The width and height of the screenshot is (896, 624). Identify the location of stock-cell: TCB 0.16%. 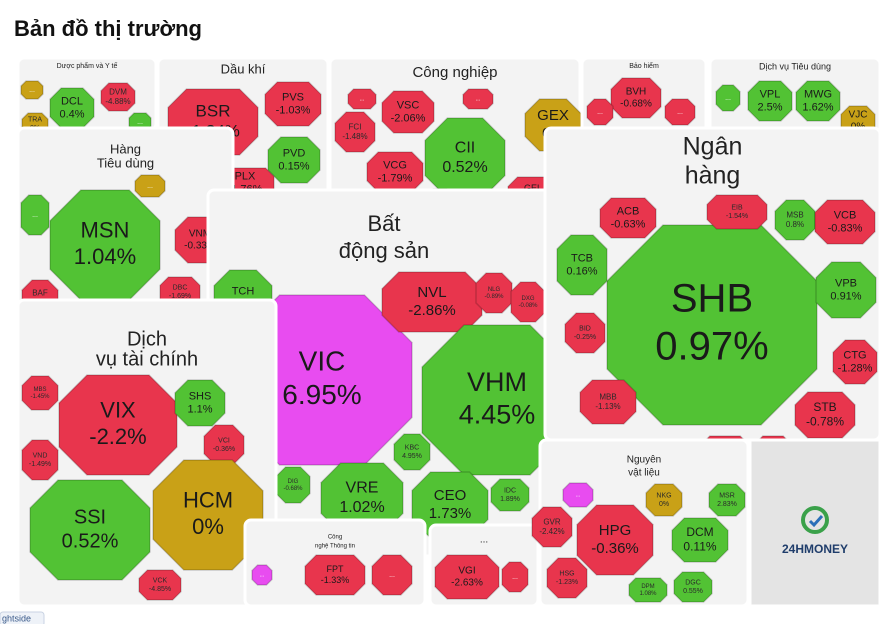
(582, 265).